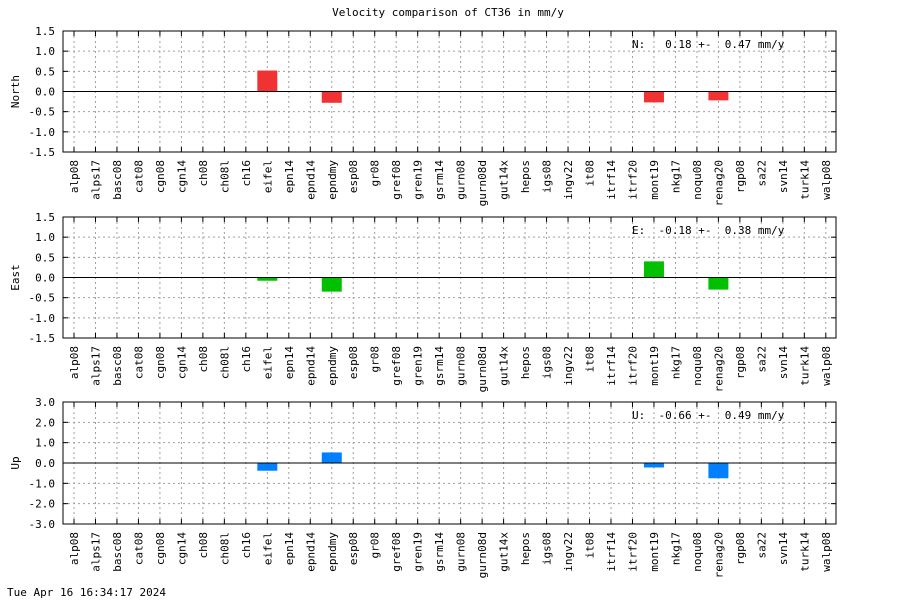  What do you see at coordinates (568, 366) in the screenshot?
I see `east-category-label: ingv22` at bounding box center [568, 366].